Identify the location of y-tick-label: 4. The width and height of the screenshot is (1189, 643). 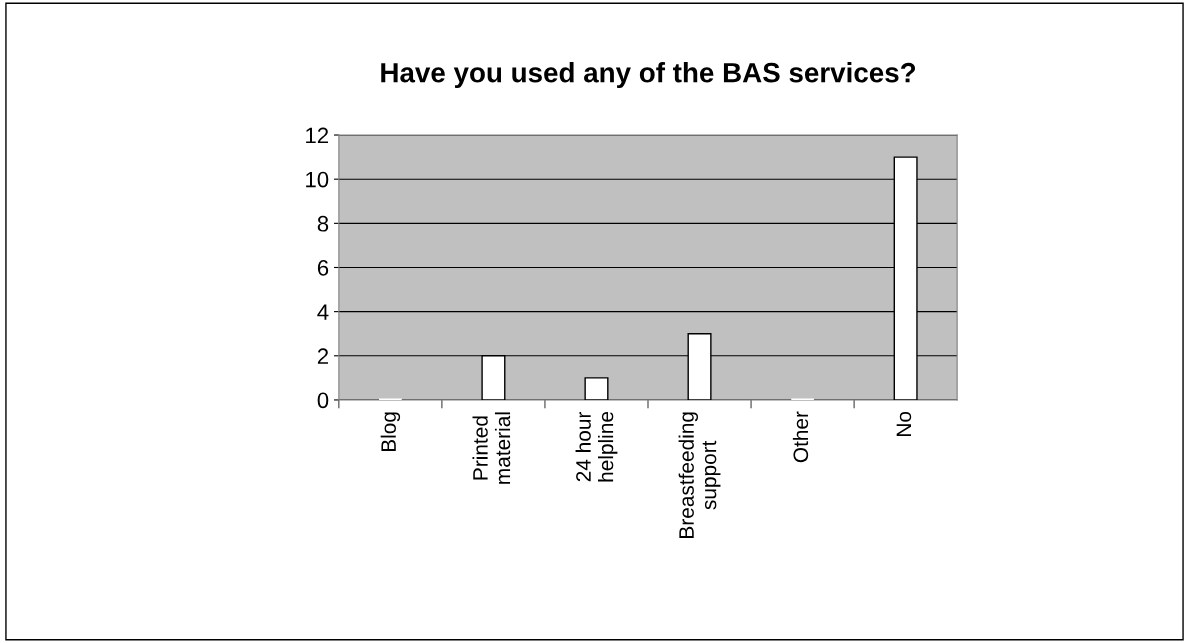
(323, 312).